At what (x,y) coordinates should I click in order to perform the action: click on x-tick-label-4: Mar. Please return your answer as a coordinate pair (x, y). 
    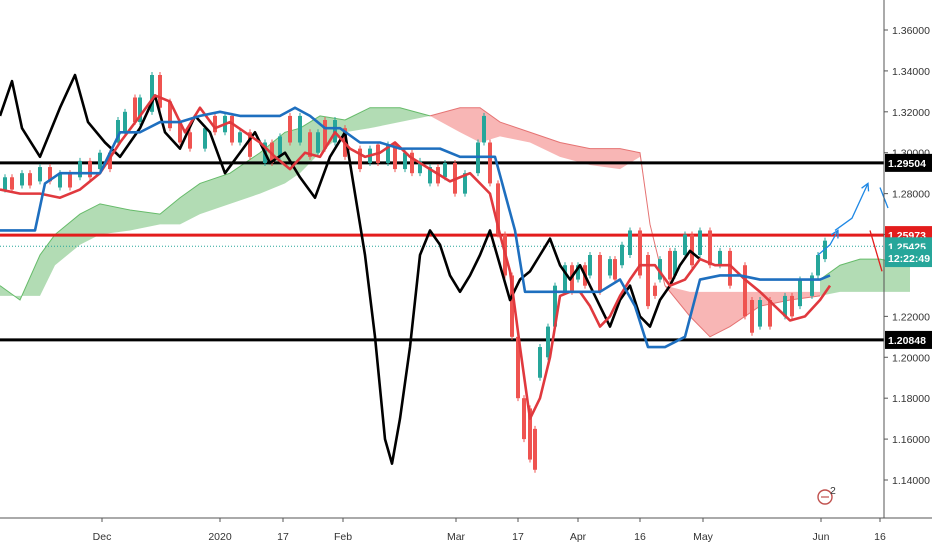
    Looking at the image, I should click on (456, 537).